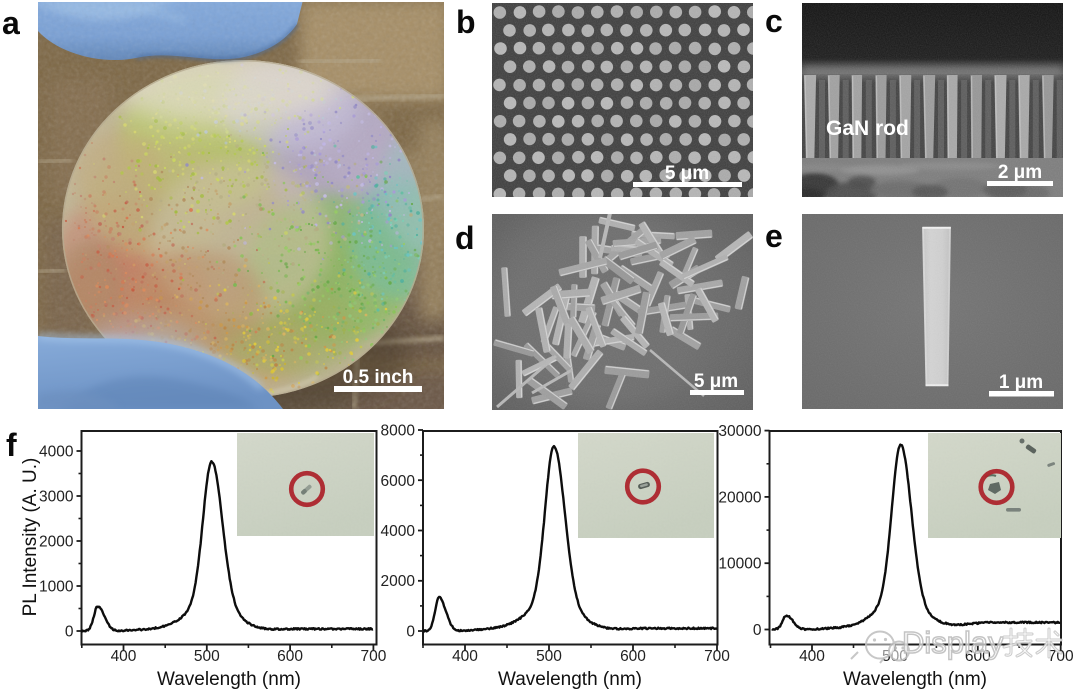  What do you see at coordinates (774, 21) in the screenshot?
I see `svg-text: c` at bounding box center [774, 21].